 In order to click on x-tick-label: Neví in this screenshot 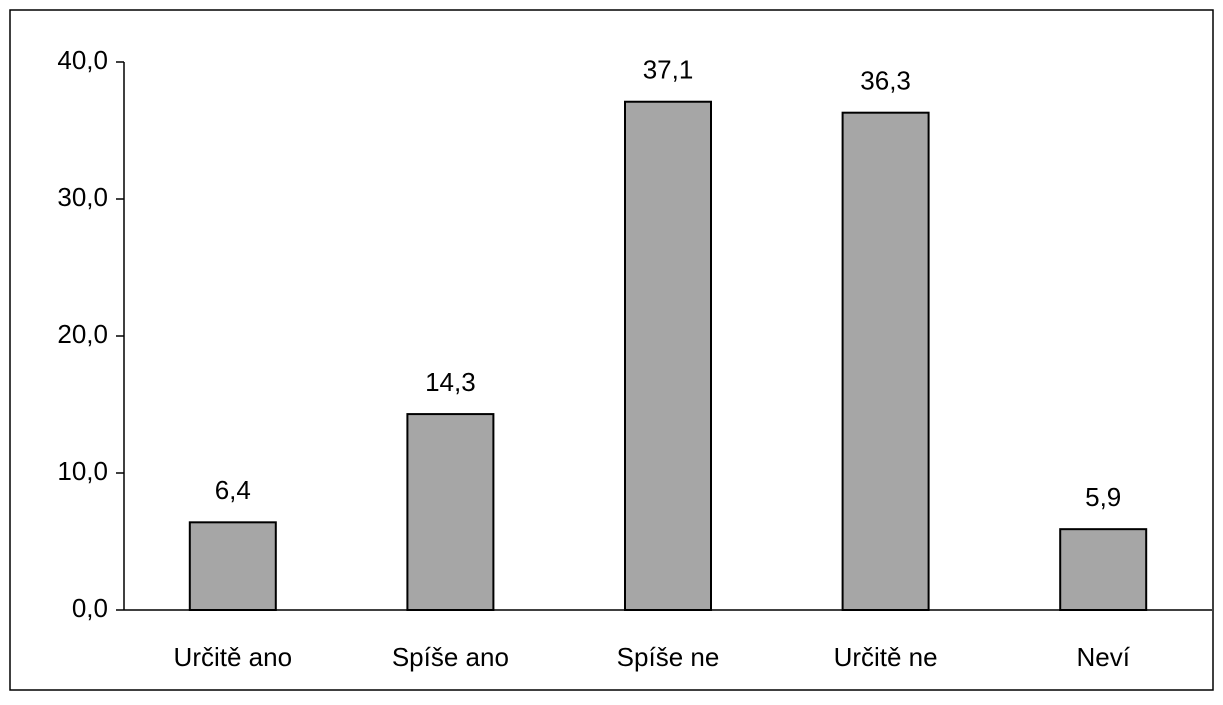, I will do `click(1103, 657)`.